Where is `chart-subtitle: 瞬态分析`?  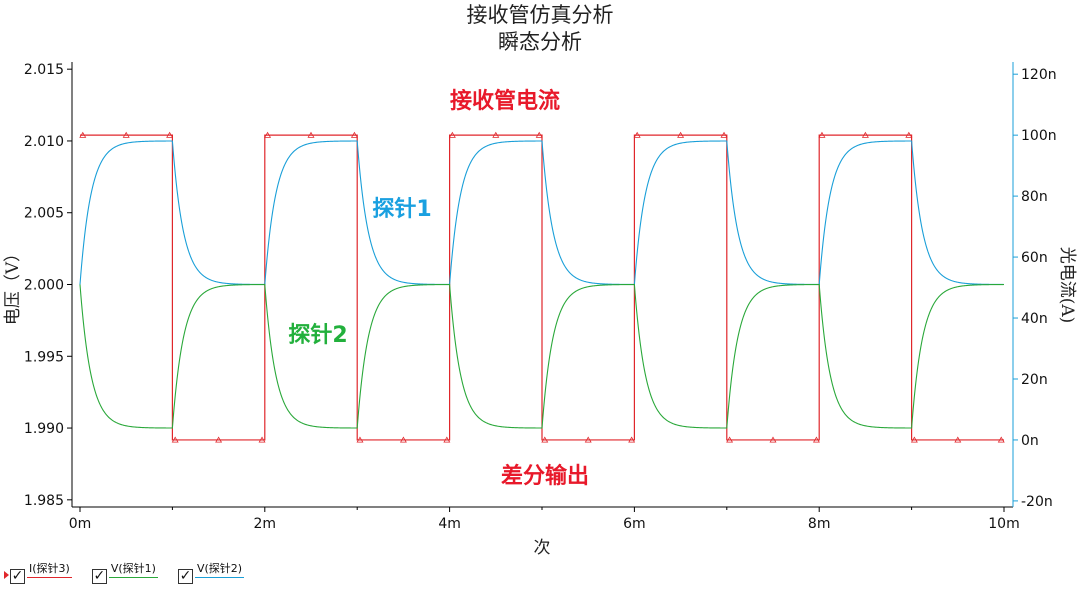
chart-subtitle: 瞬态分析 is located at coordinates (540, 42).